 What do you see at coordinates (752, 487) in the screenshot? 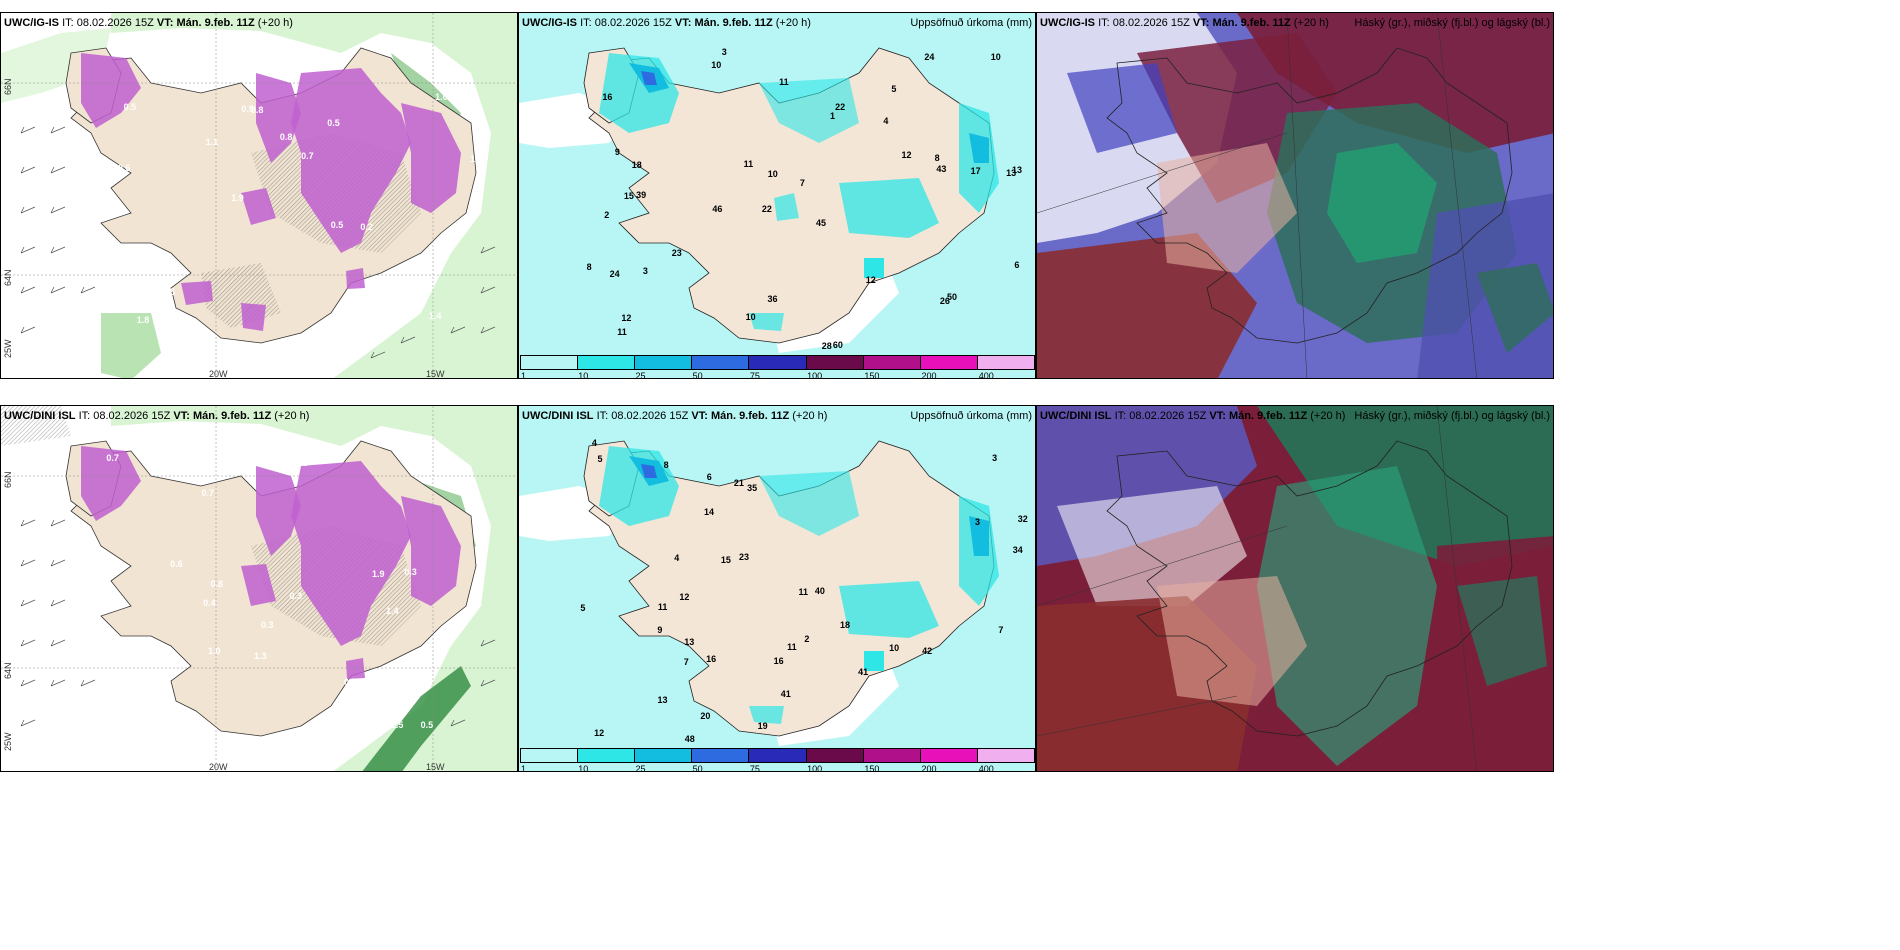
I see `precip-value-label: 35` at bounding box center [752, 487].